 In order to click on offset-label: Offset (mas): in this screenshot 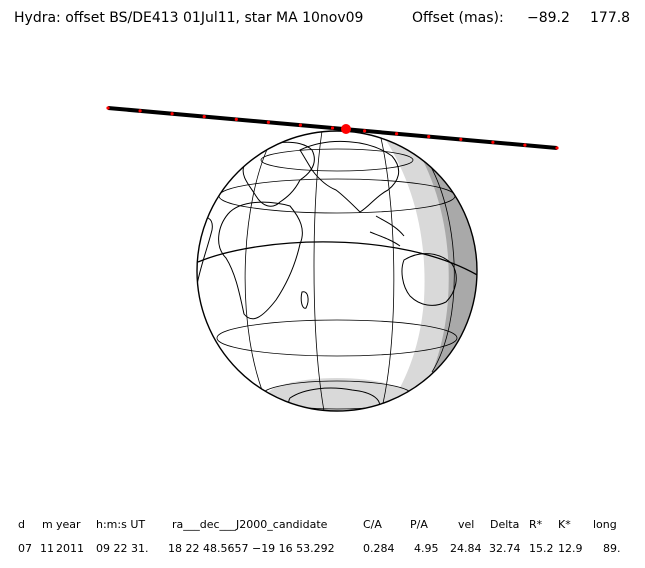, I will do `click(458, 18)`.